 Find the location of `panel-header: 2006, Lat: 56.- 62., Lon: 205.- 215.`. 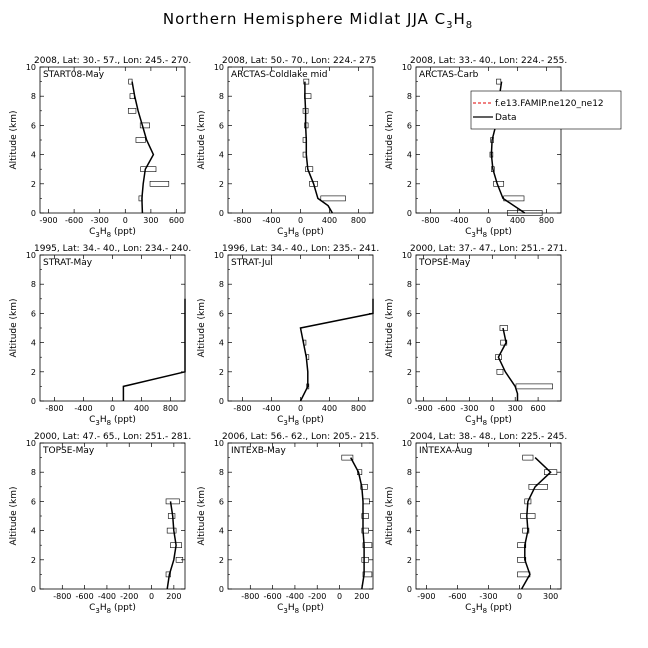

panel-header: 2006, Lat: 56.- 62., Lon: 205.- 215. is located at coordinates (300, 437).